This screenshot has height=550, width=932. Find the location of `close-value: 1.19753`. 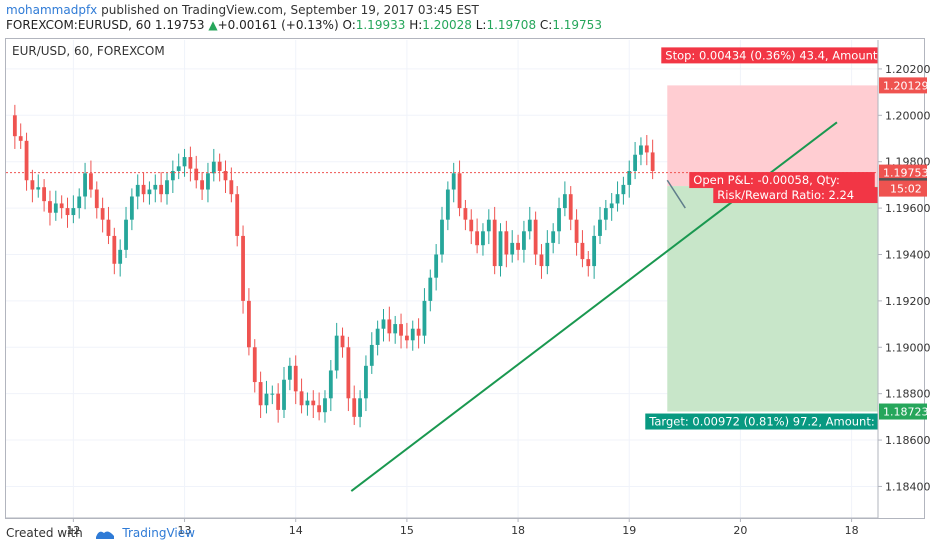

close-value: 1.19753 is located at coordinates (577, 25).